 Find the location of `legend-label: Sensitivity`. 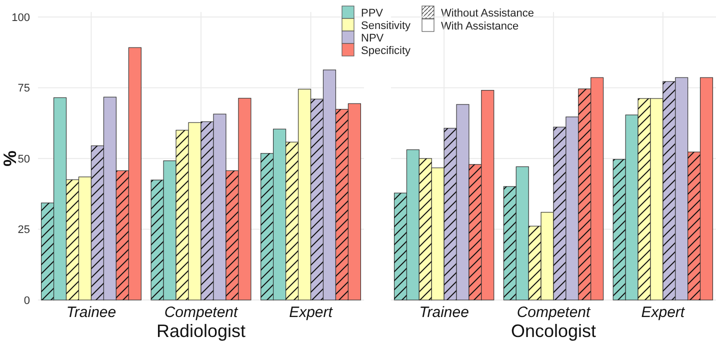

legend-label: Sensitivity is located at coordinates (386, 26).